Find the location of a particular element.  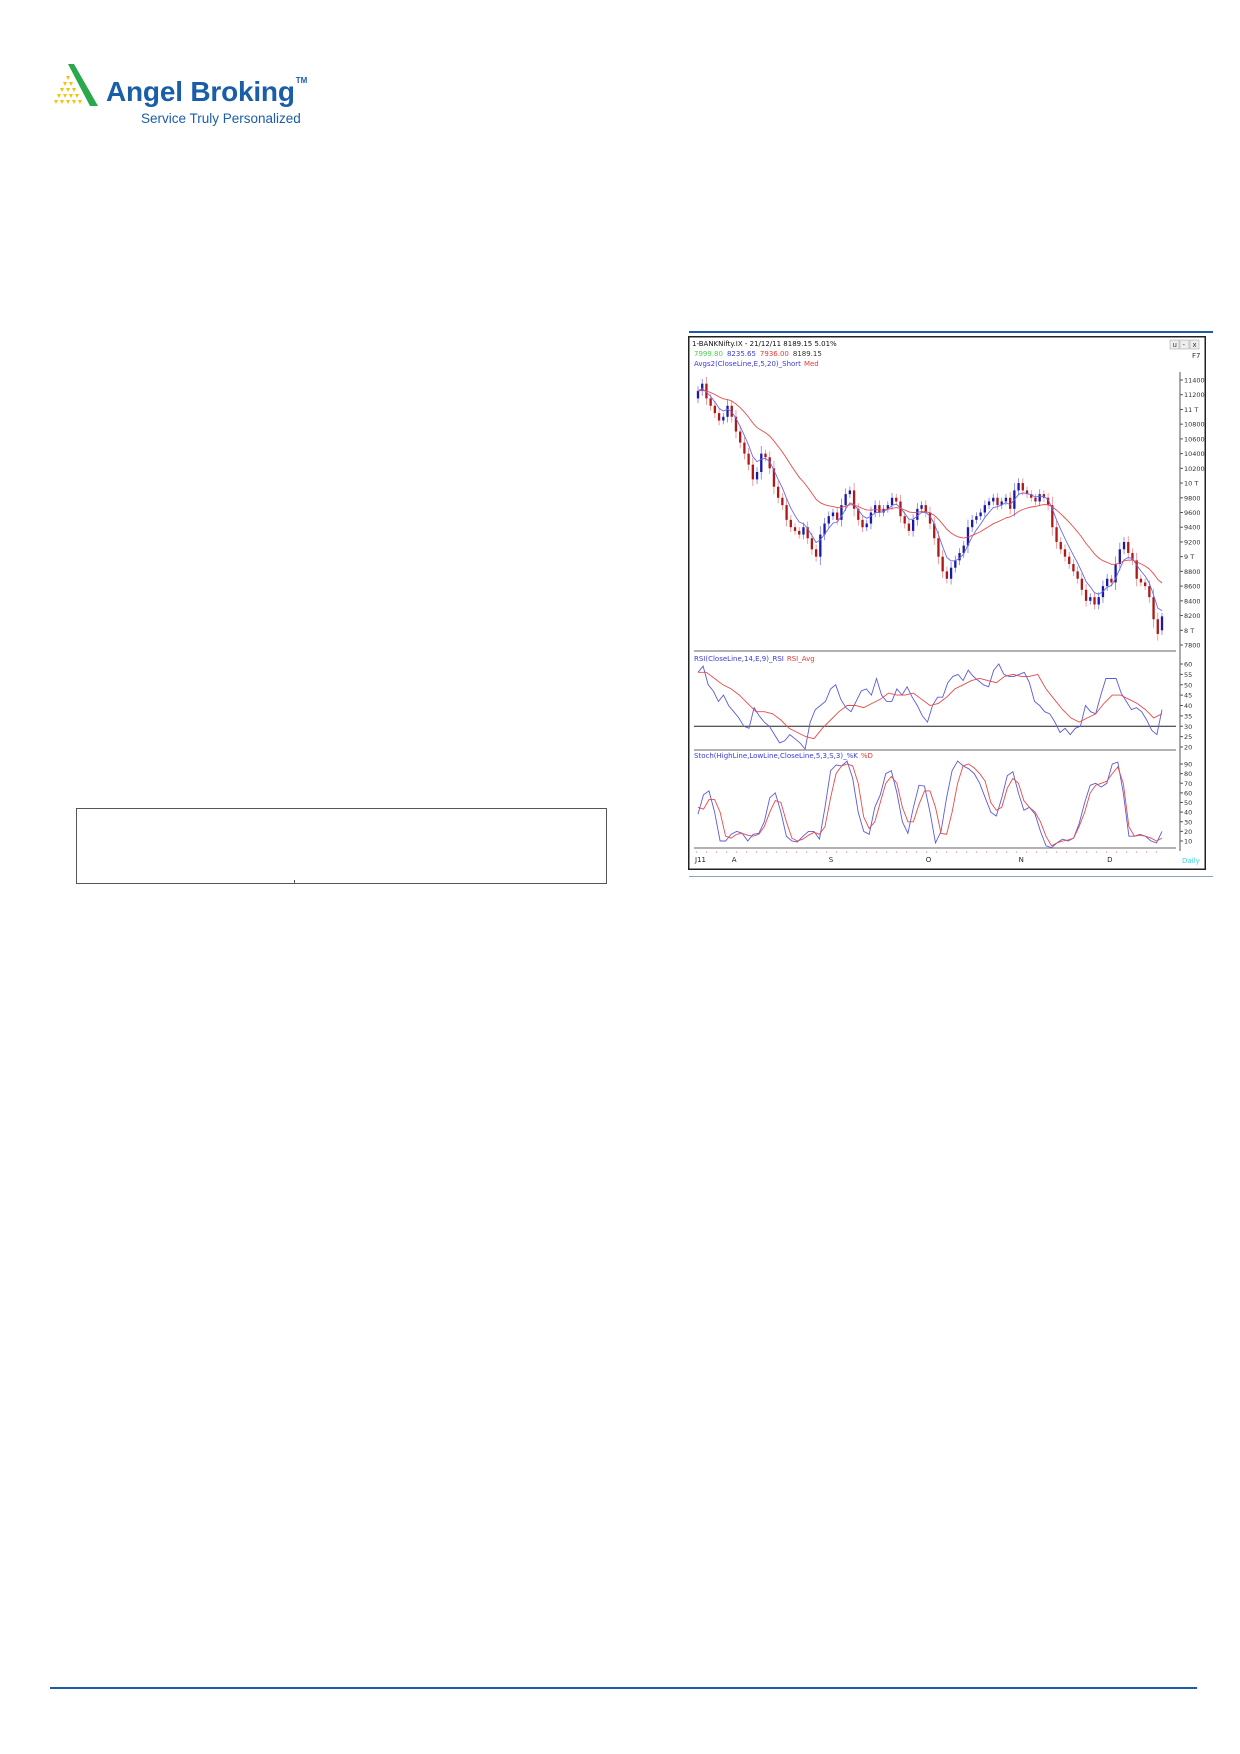

close-button: x is located at coordinates (1195, 345).